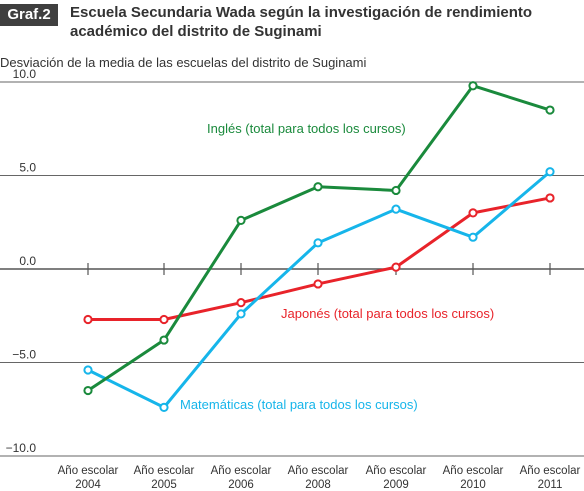 The height and width of the screenshot is (491, 584). What do you see at coordinates (27, 168) in the screenshot?
I see `y-tick-label: 5.0` at bounding box center [27, 168].